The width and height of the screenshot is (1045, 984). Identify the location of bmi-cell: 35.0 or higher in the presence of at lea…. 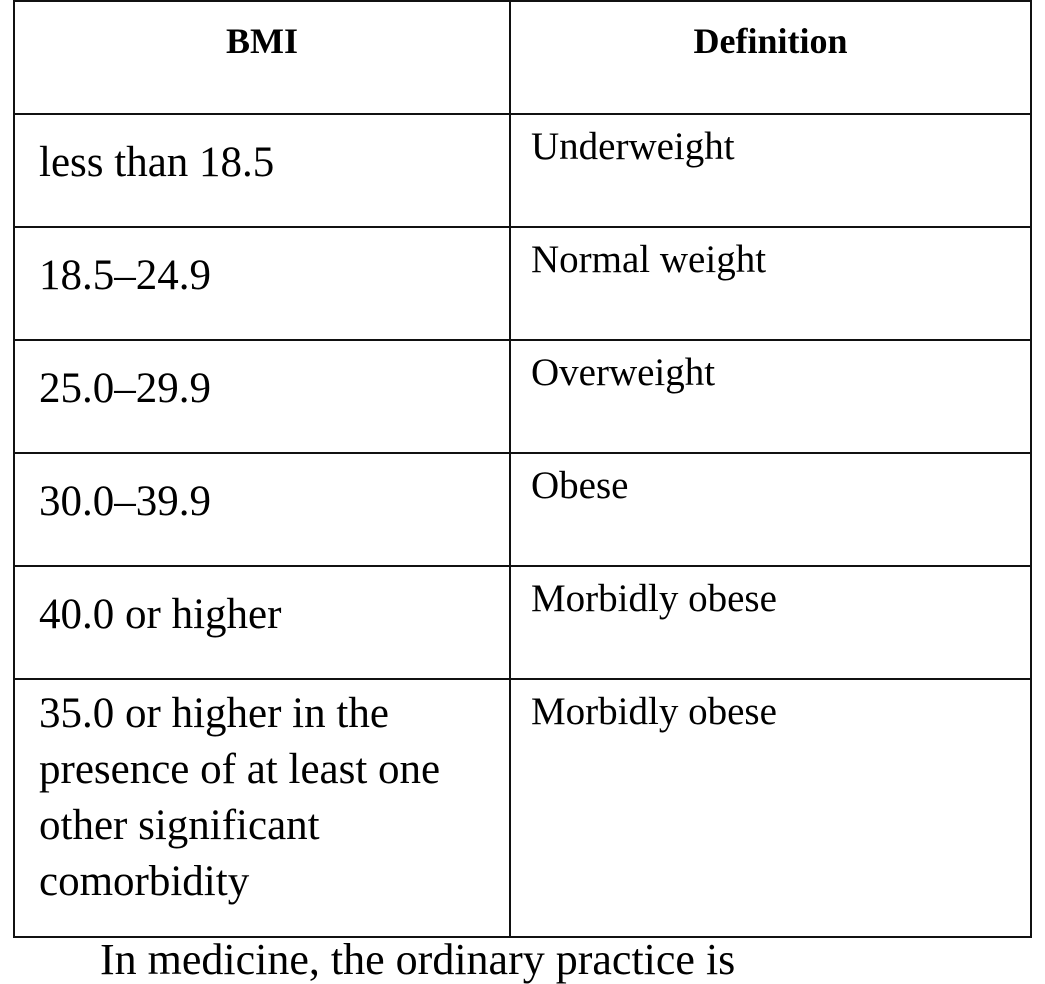
(262, 808).